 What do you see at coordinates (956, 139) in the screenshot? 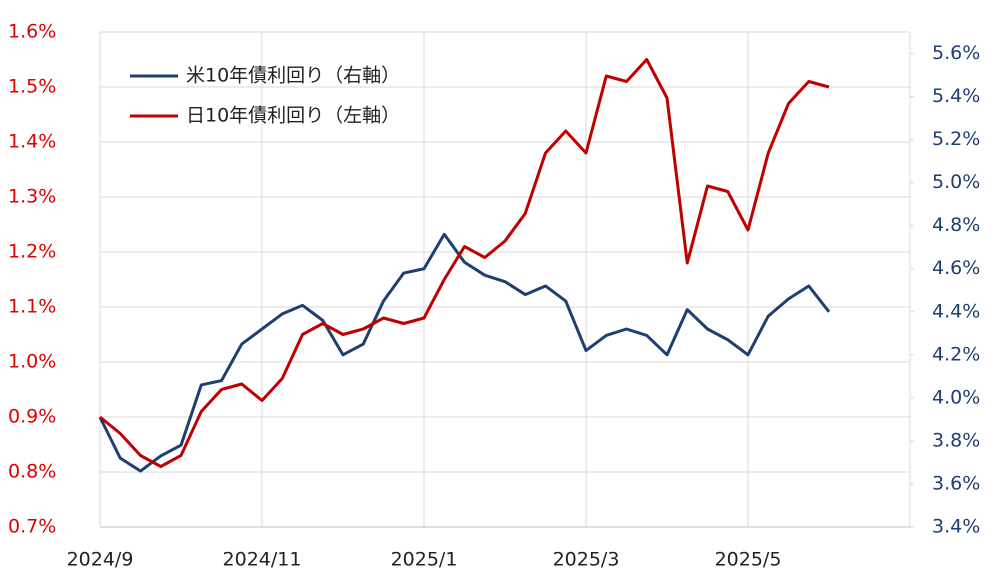
I see `y2-tick-label: 5.2%` at bounding box center [956, 139].